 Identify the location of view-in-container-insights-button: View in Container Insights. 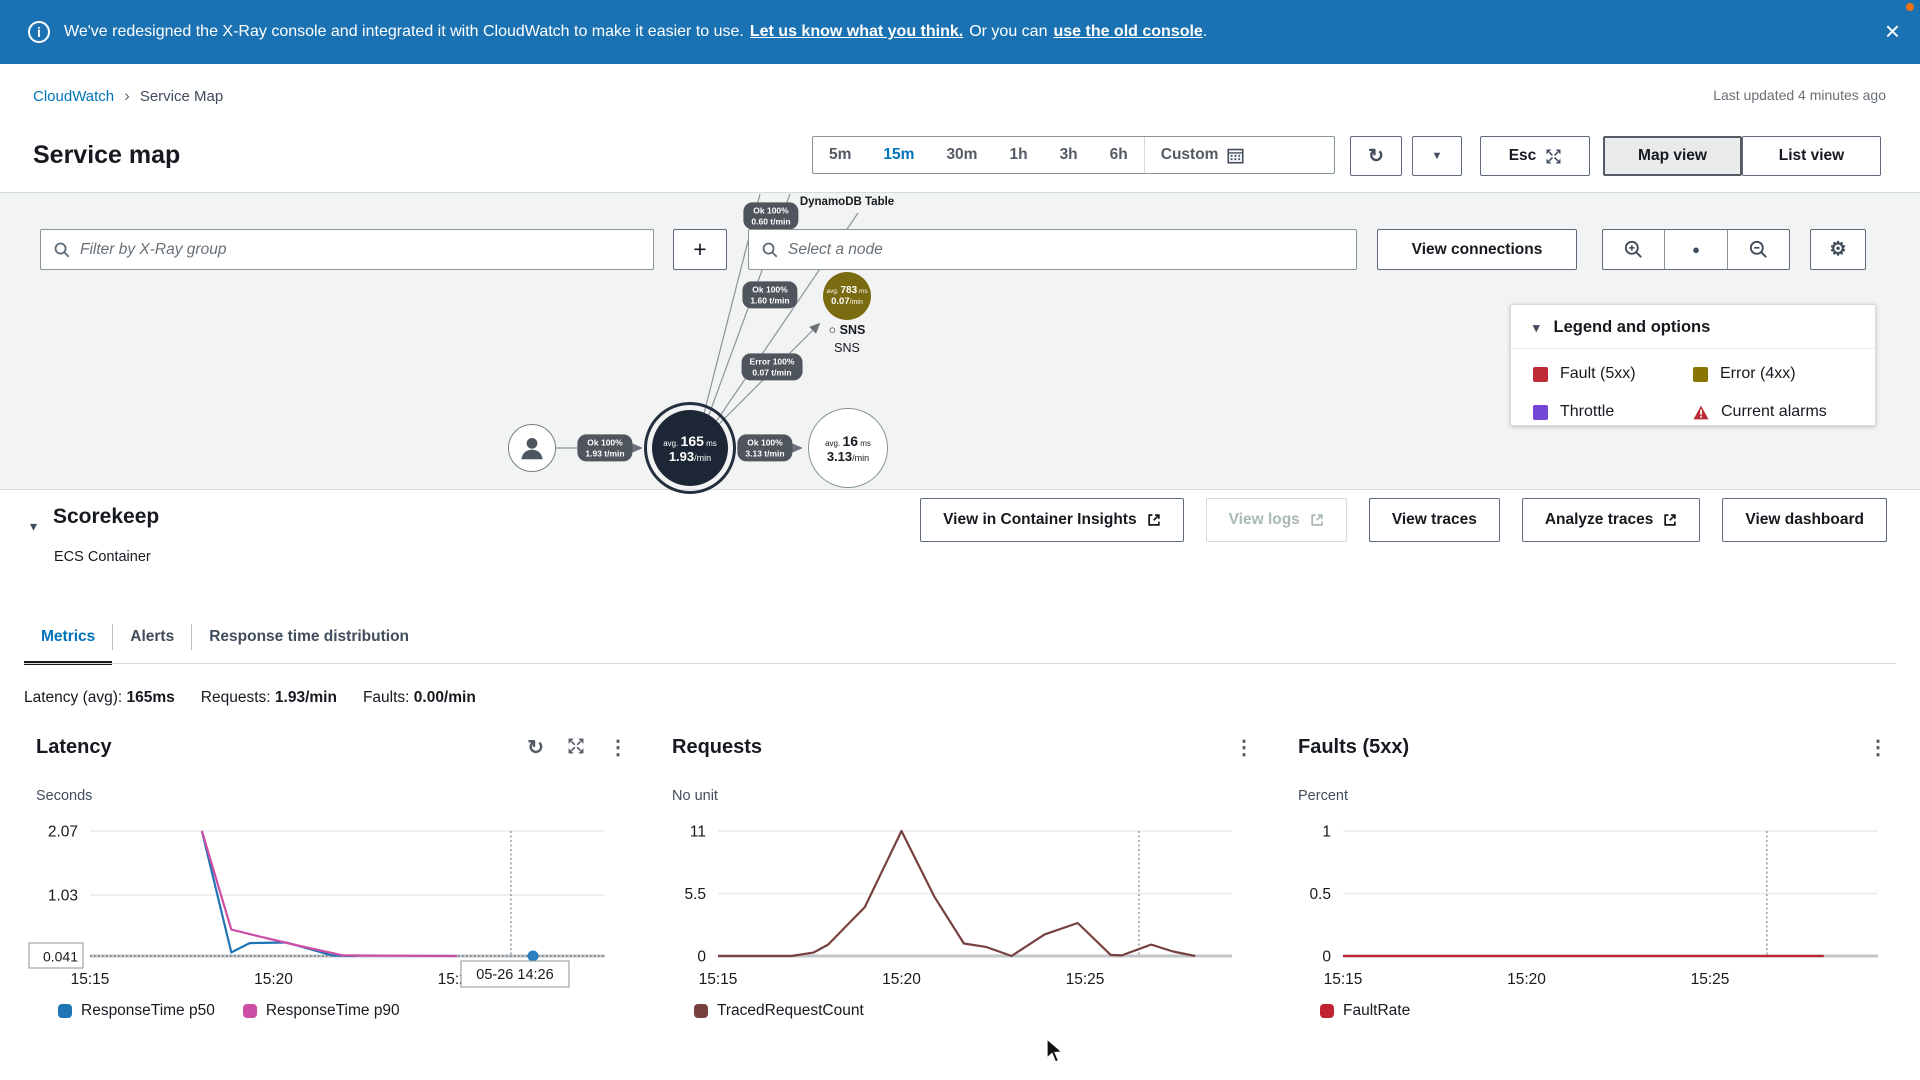
(1052, 520).